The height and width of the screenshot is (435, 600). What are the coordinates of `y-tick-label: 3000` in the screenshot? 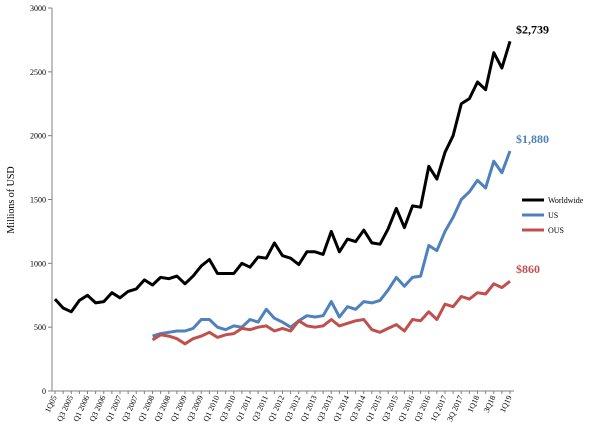 It's located at (38, 8).